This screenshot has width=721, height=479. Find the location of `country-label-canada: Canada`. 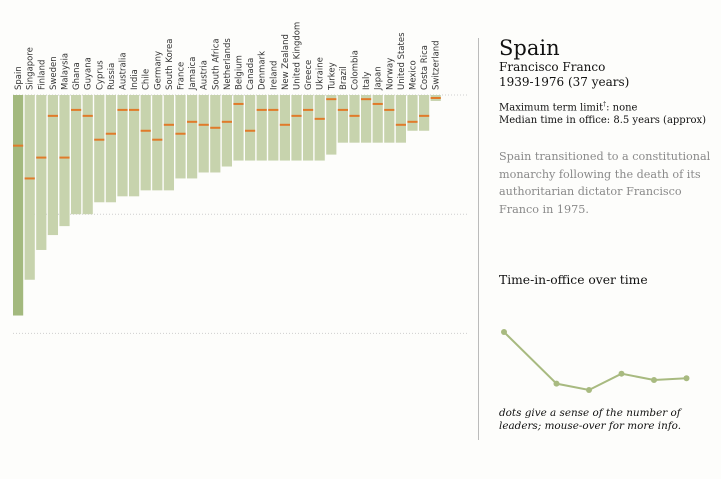

country-label-canada: Canada is located at coordinates (251, 74).